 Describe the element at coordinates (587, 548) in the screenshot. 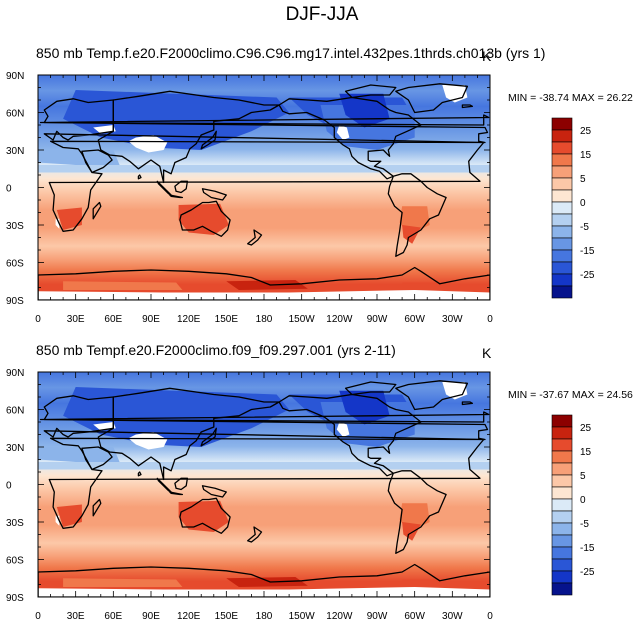

I see `colorbar-label: -15` at that location.